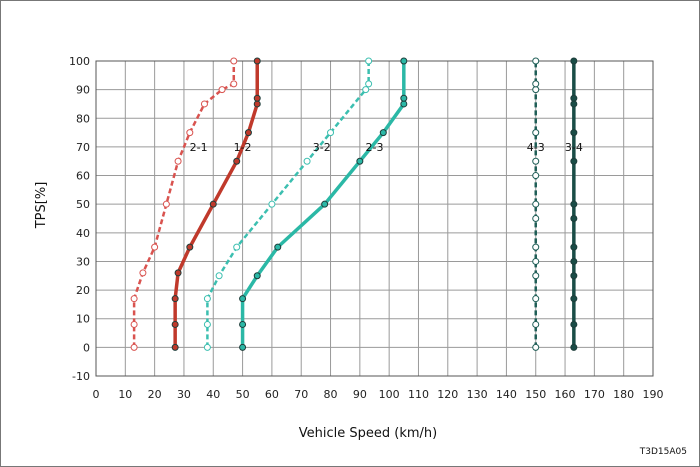 This screenshot has width=700, height=467. I want to click on x-tick-label: 10, so click(125, 394).